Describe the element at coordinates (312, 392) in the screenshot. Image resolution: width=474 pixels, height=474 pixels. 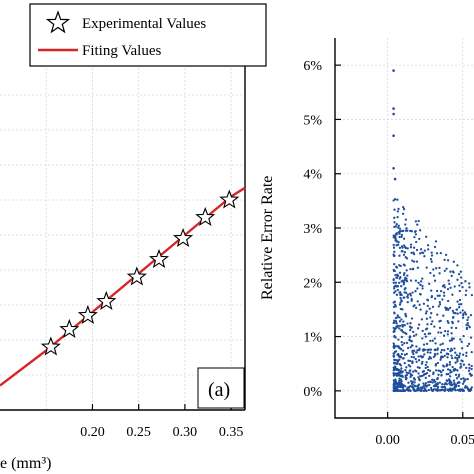
I see `right-y-tick-label-0: 0%` at that location.